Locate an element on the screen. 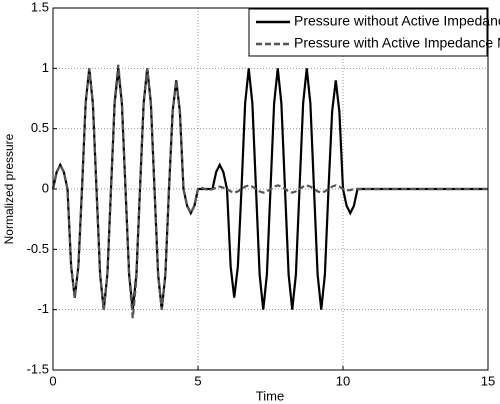  y-tick-label: 1.5 is located at coordinates (40, 7).